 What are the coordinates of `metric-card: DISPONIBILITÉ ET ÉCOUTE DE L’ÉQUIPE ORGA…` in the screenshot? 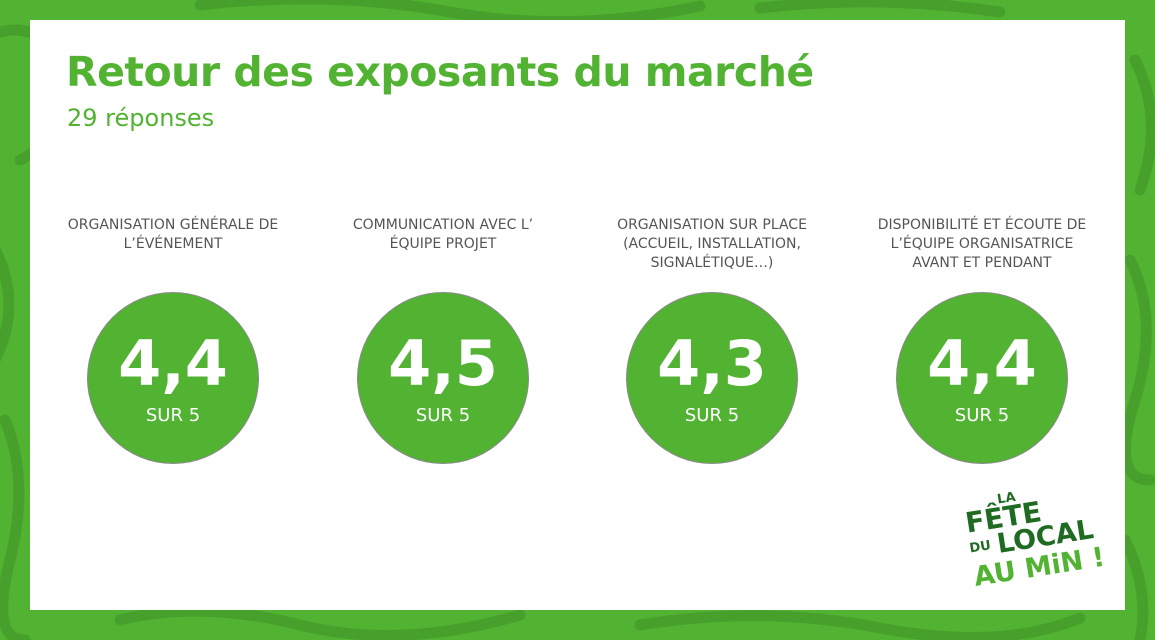 It's located at (982, 339).